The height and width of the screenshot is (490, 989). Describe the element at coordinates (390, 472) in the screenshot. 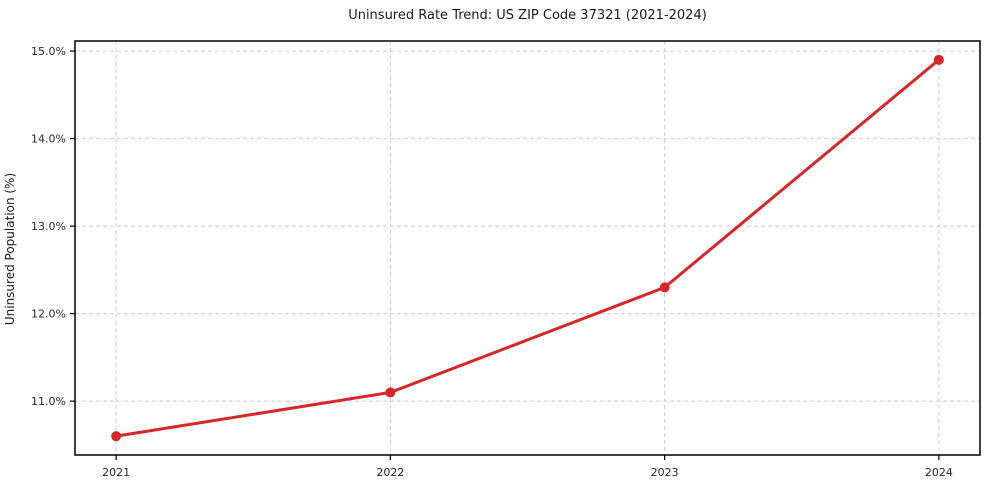

I see `x-tick-label: 2022` at that location.